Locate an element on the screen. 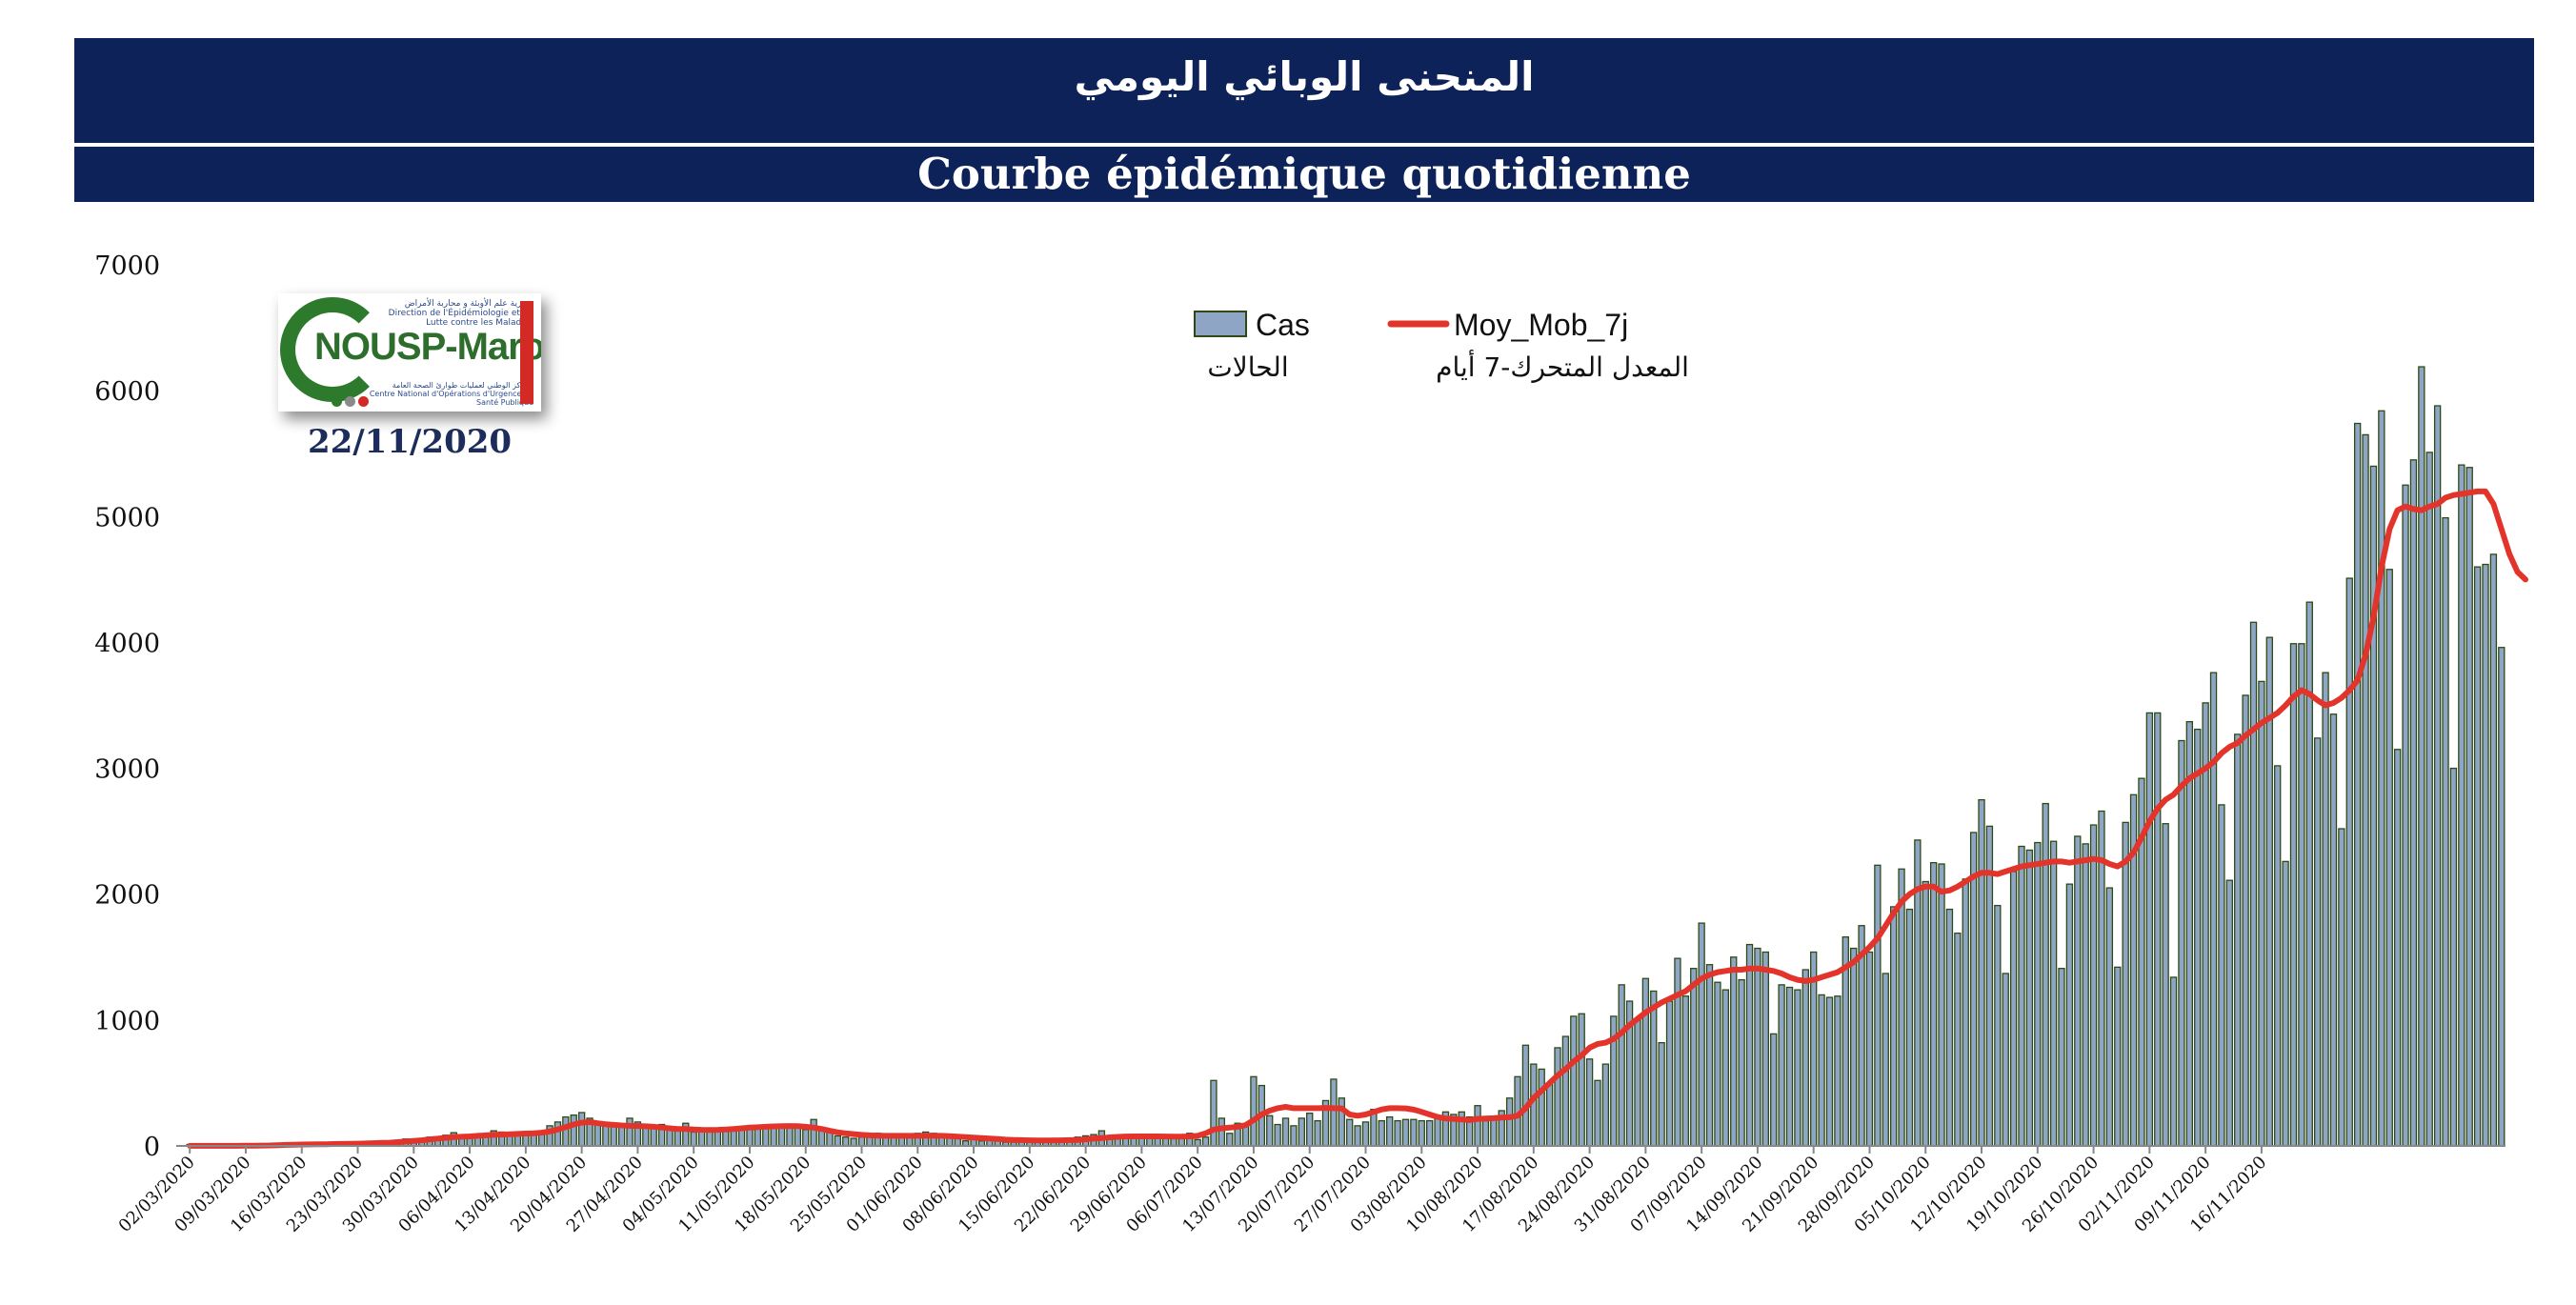 The height and width of the screenshot is (1305, 2576). logo-name: NOUSP-Maroc is located at coordinates (428, 347).